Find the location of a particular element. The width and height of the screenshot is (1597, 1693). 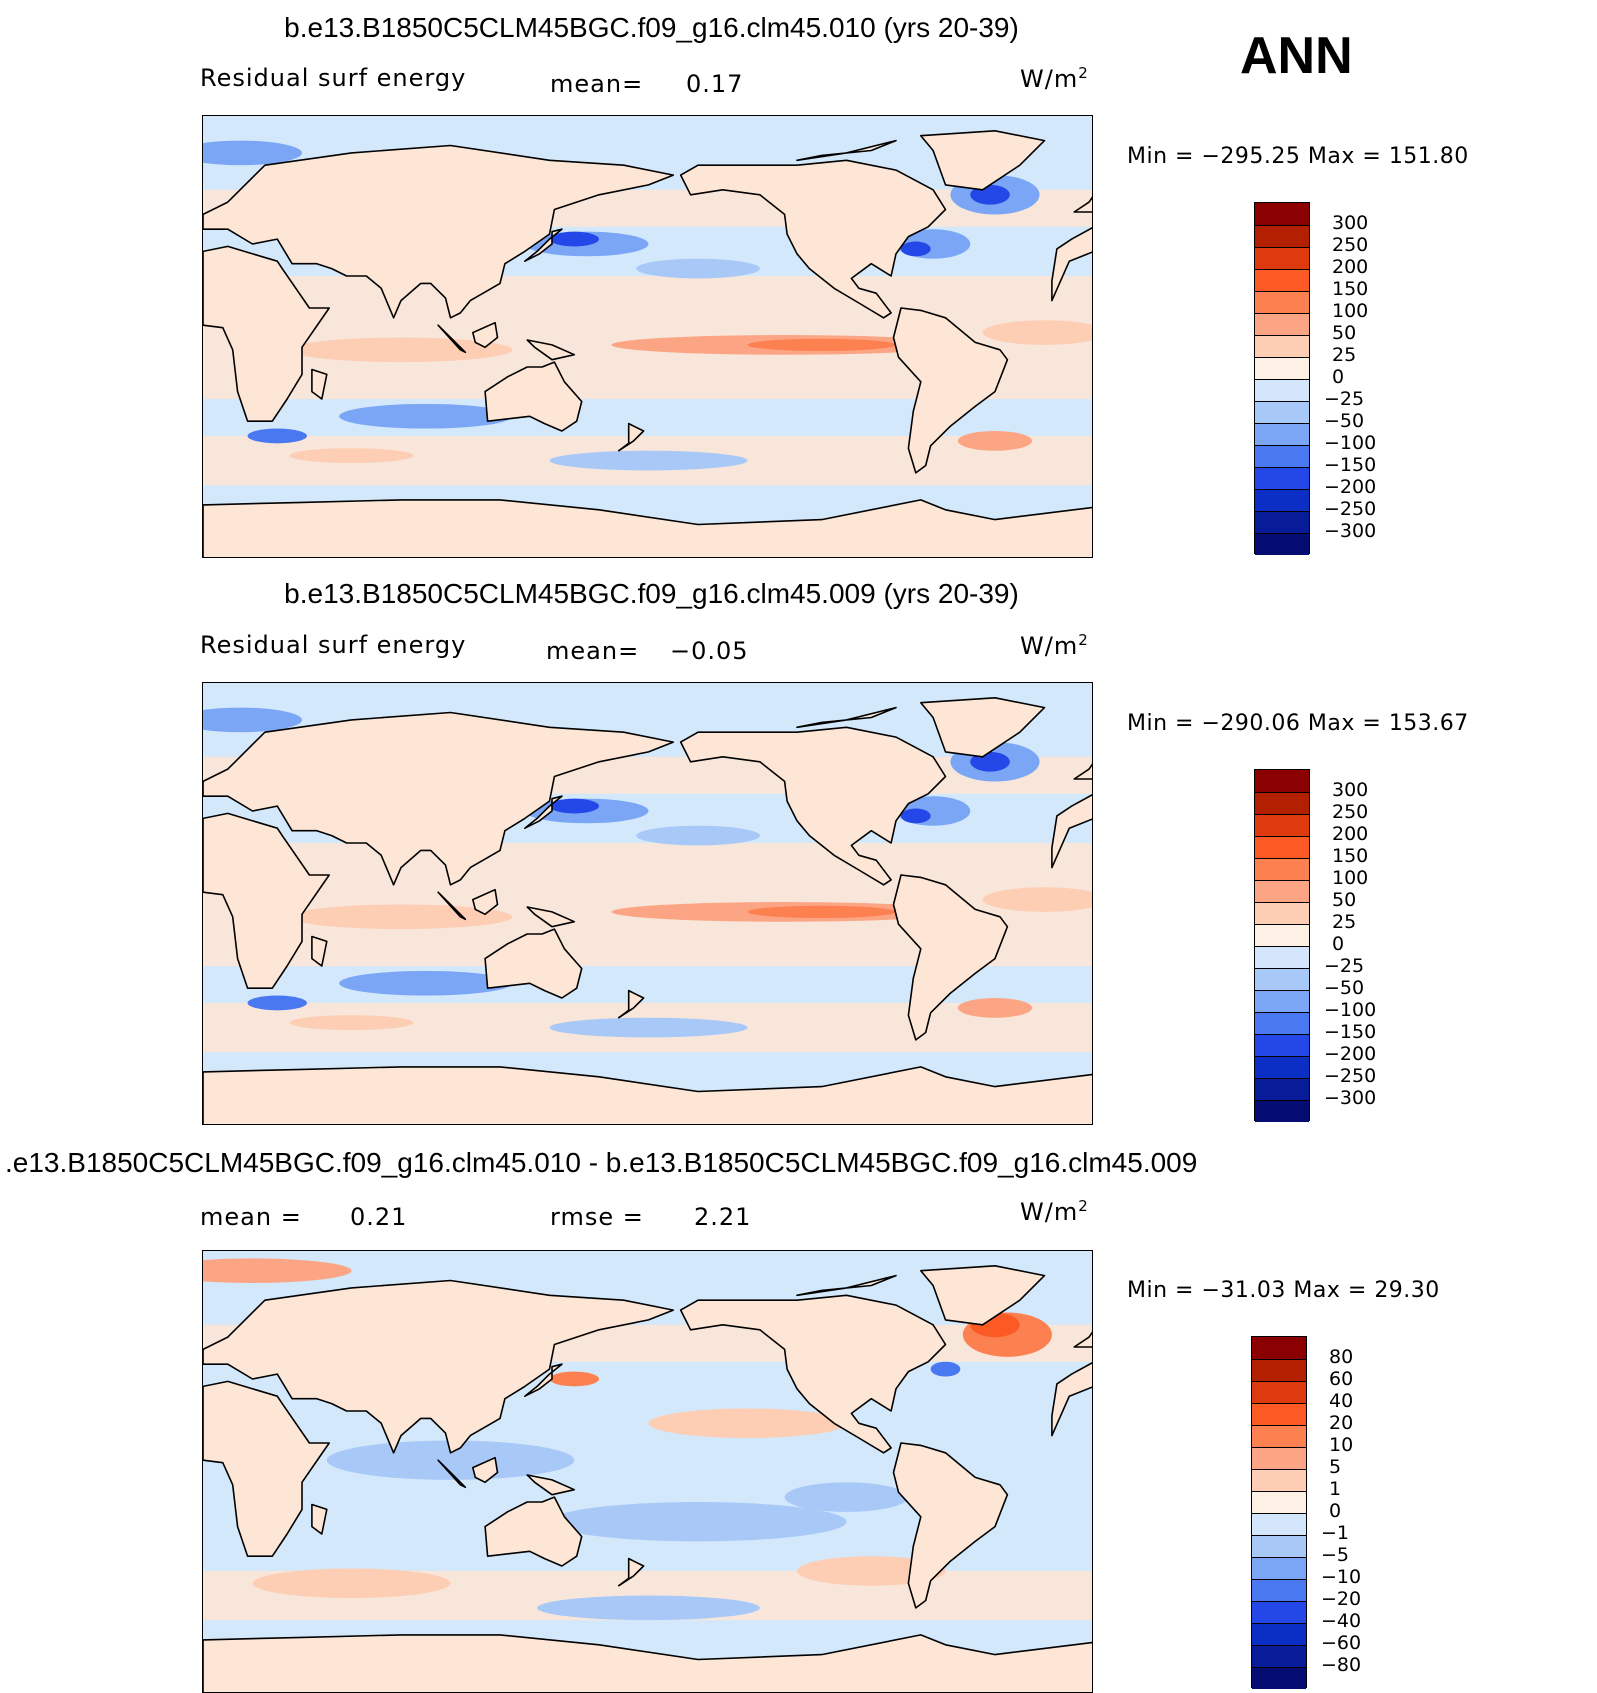

panel2-variable-label: Residual surf energy is located at coordinates (333, 645).